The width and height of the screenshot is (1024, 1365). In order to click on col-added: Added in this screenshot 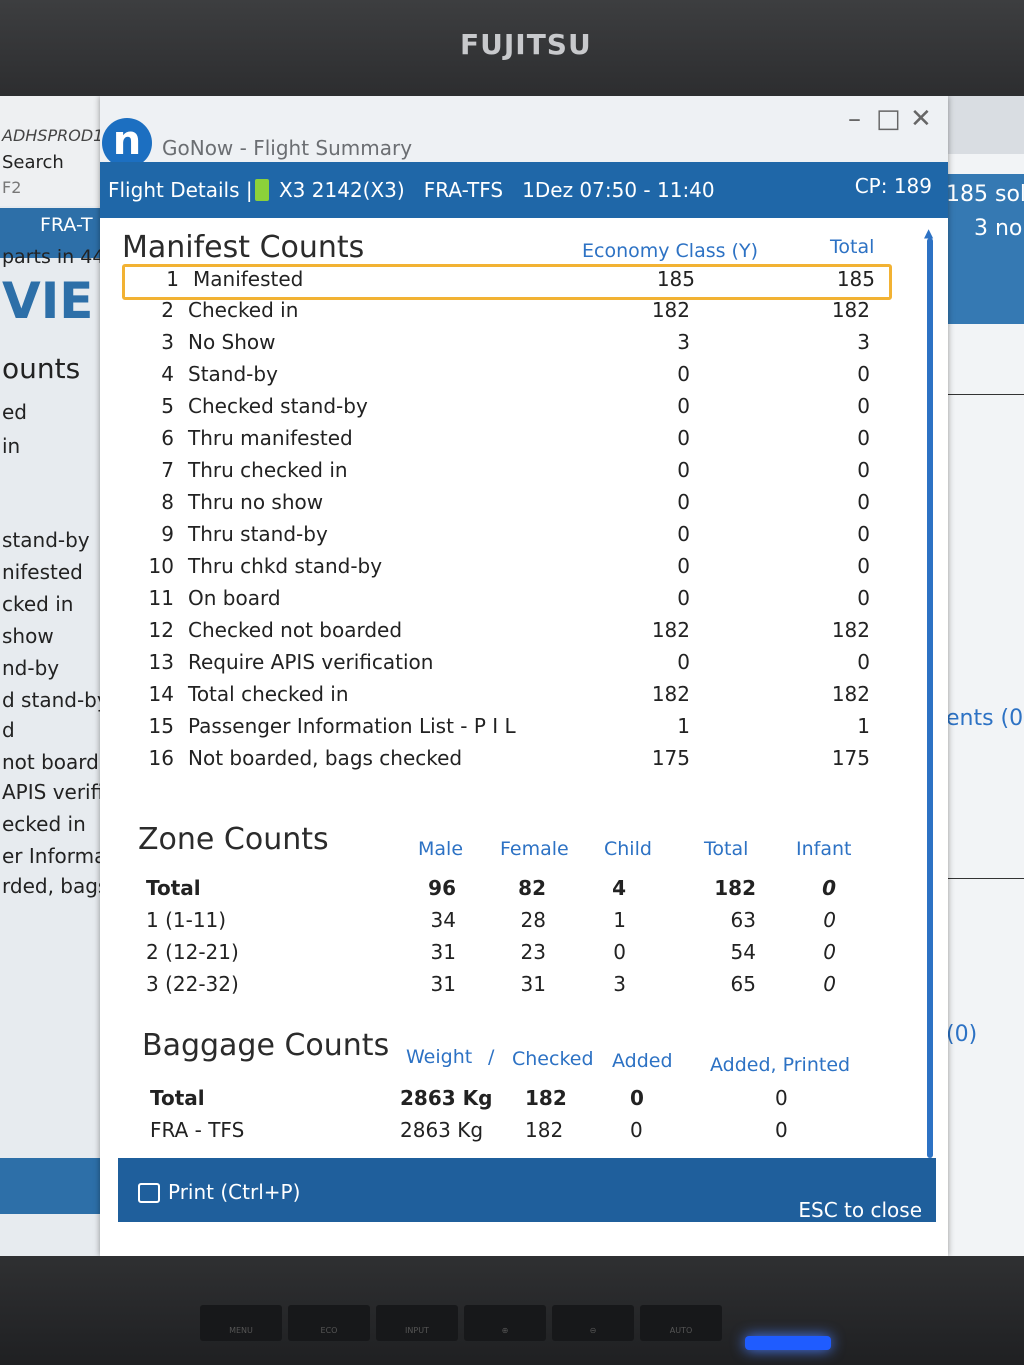, I will do `click(642, 1061)`.